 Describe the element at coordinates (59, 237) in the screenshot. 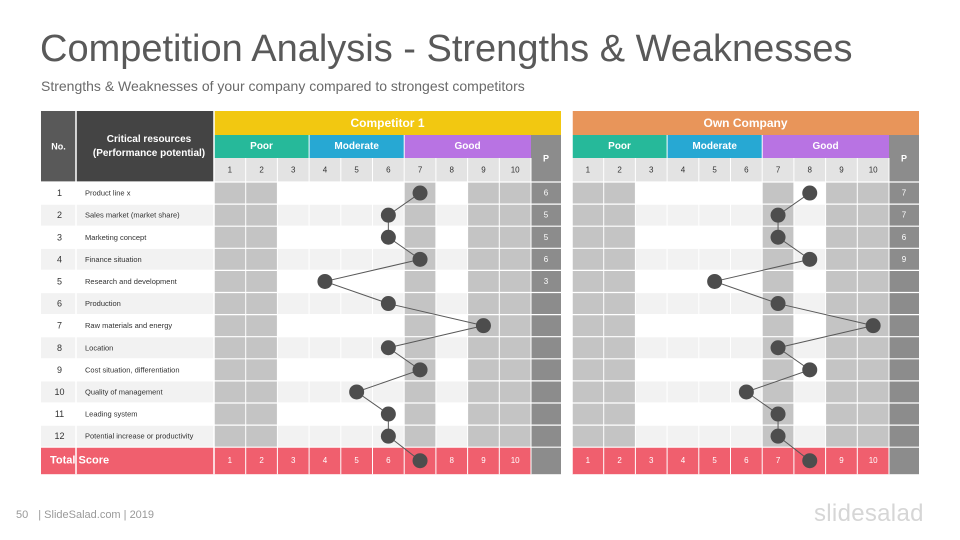

I see `row-number: 3` at that location.